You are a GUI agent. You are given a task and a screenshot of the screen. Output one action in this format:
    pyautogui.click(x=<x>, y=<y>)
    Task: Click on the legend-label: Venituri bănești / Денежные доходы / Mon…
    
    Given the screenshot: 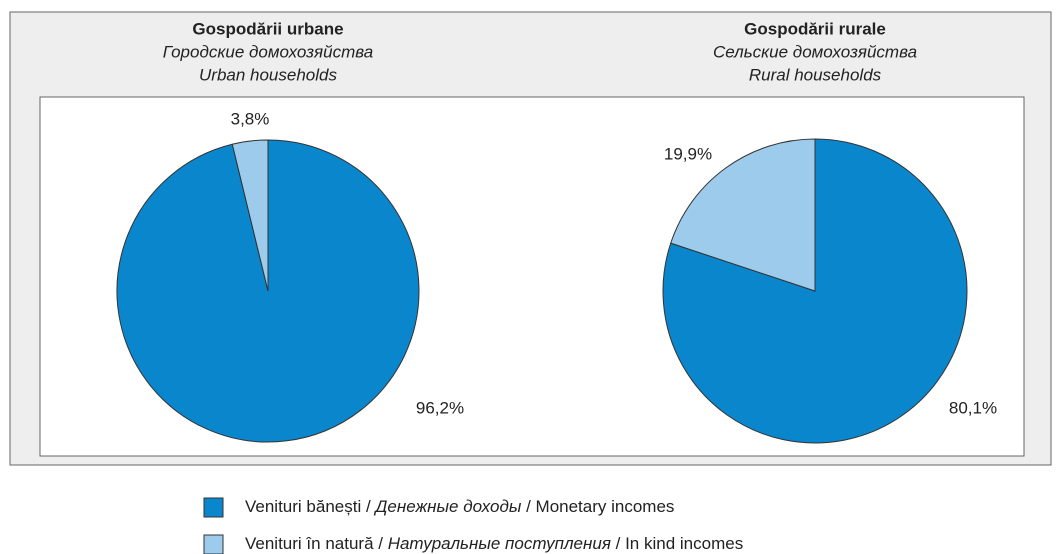 What is the action you would take?
    pyautogui.click(x=459, y=506)
    